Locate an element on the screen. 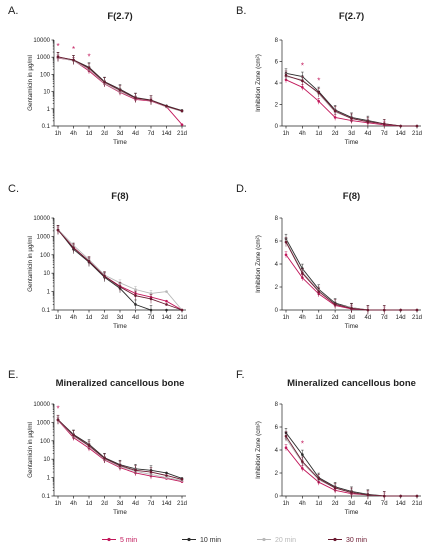 This screenshot has height=550, width=424. series-5-min is located at coordinates (120, 269).